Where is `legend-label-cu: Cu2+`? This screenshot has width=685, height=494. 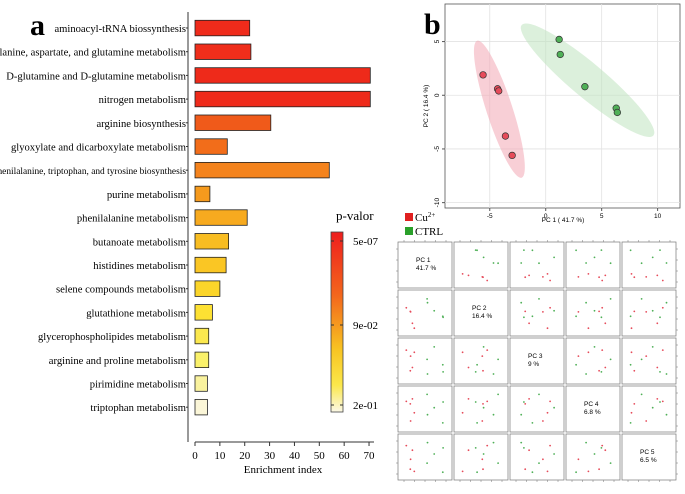
legend-label-cu: Cu2+ is located at coordinates (425, 217).